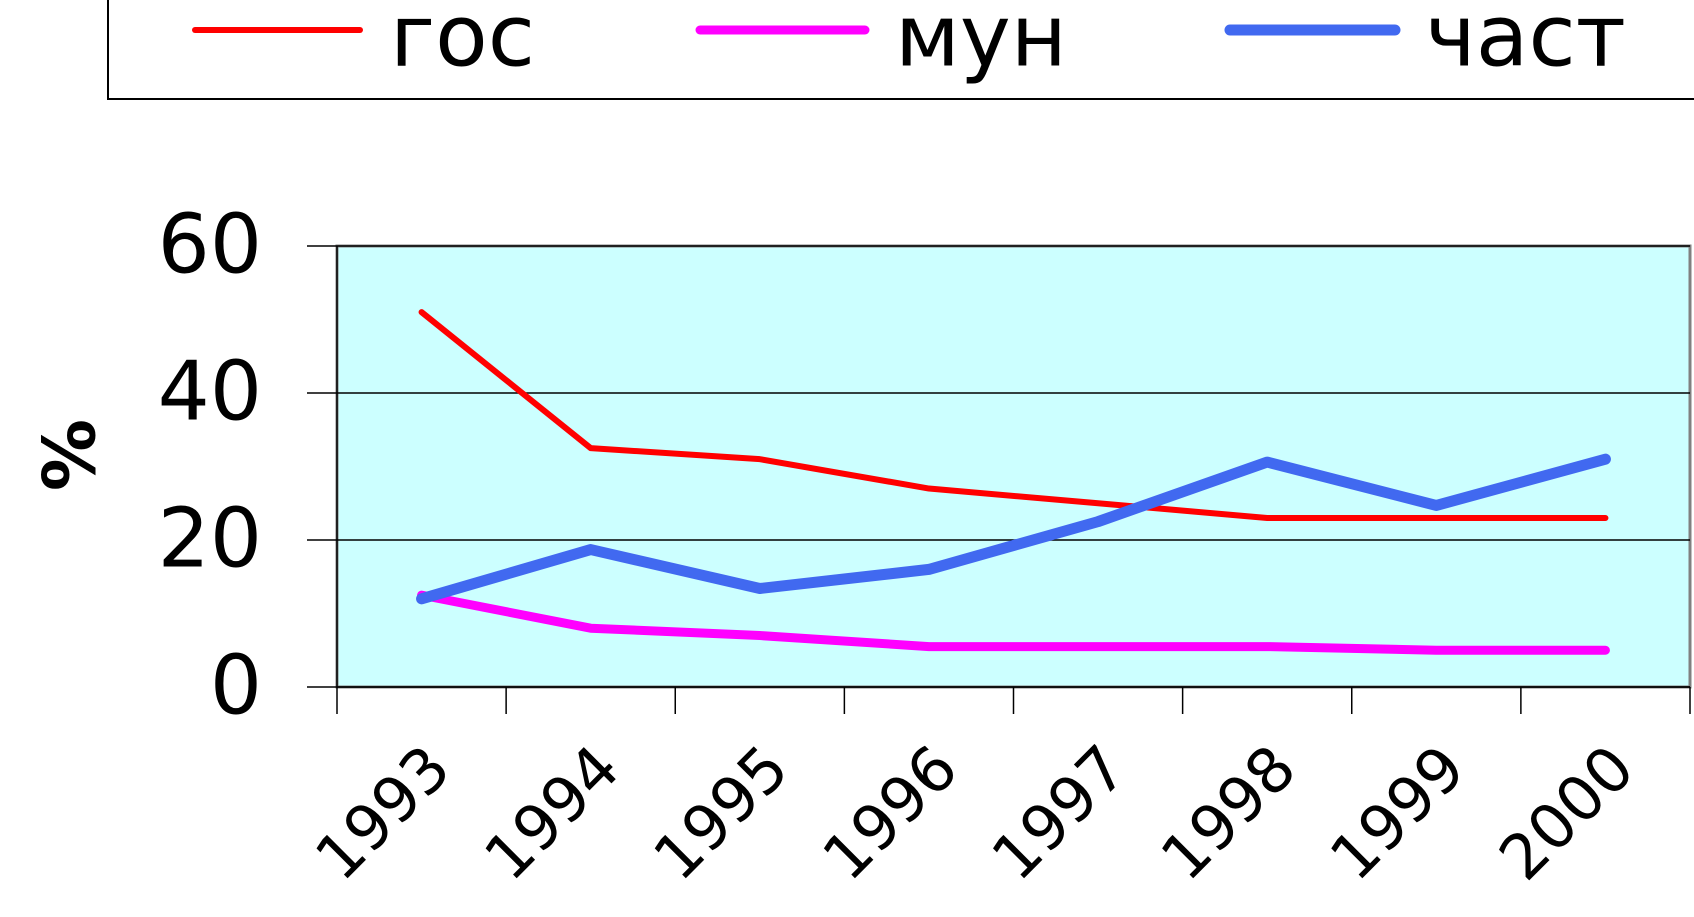 This screenshot has height=917, width=1694. Describe the element at coordinates (70, 455) in the screenshot. I see `y-axis-label: %` at that location.